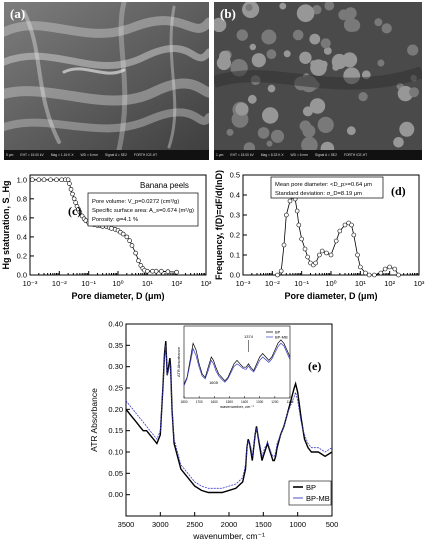 This screenshot has height=550, width=426. I want to click on x-tick-label: 3500, so click(126, 524).